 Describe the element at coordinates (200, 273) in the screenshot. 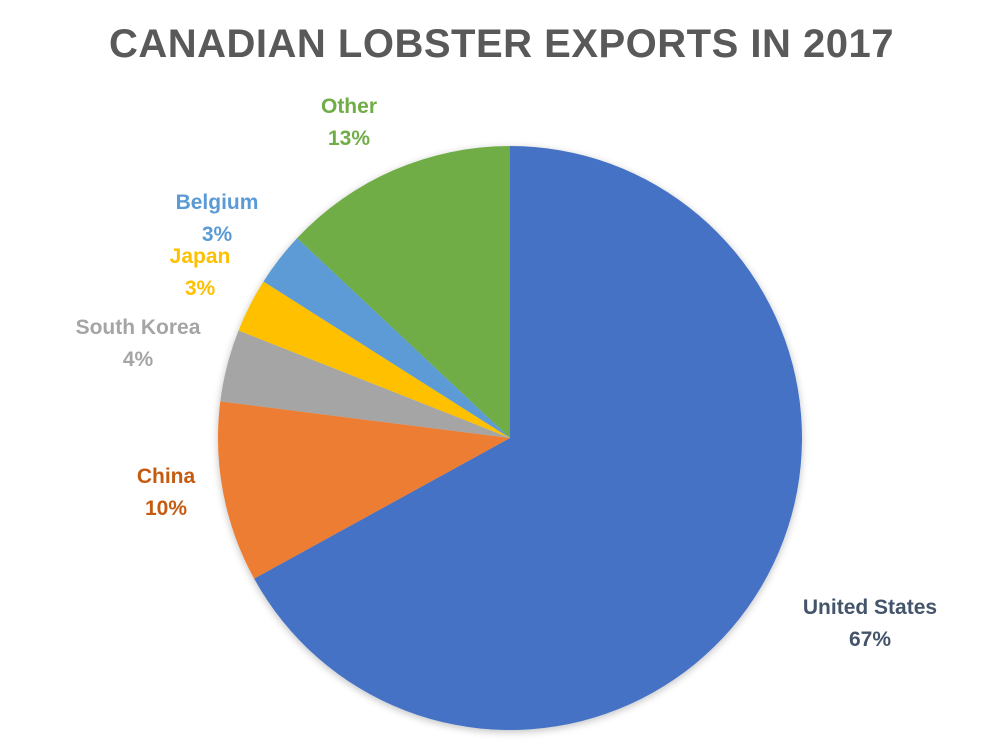

I see `label-japan: Japan 3%` at that location.